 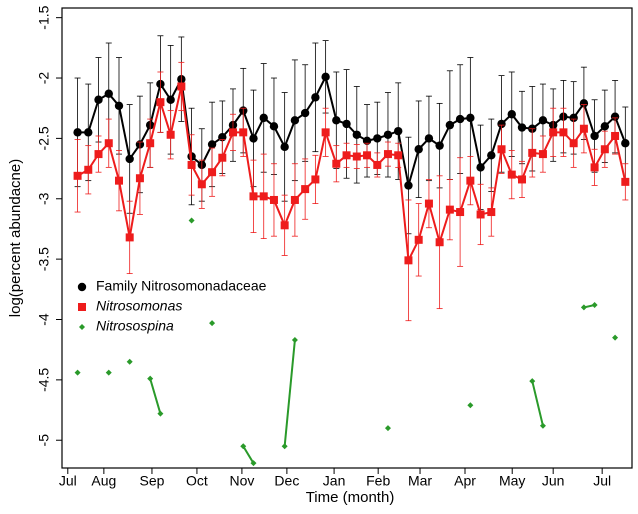 I want to click on x-tick-label: May, so click(x=512, y=481).